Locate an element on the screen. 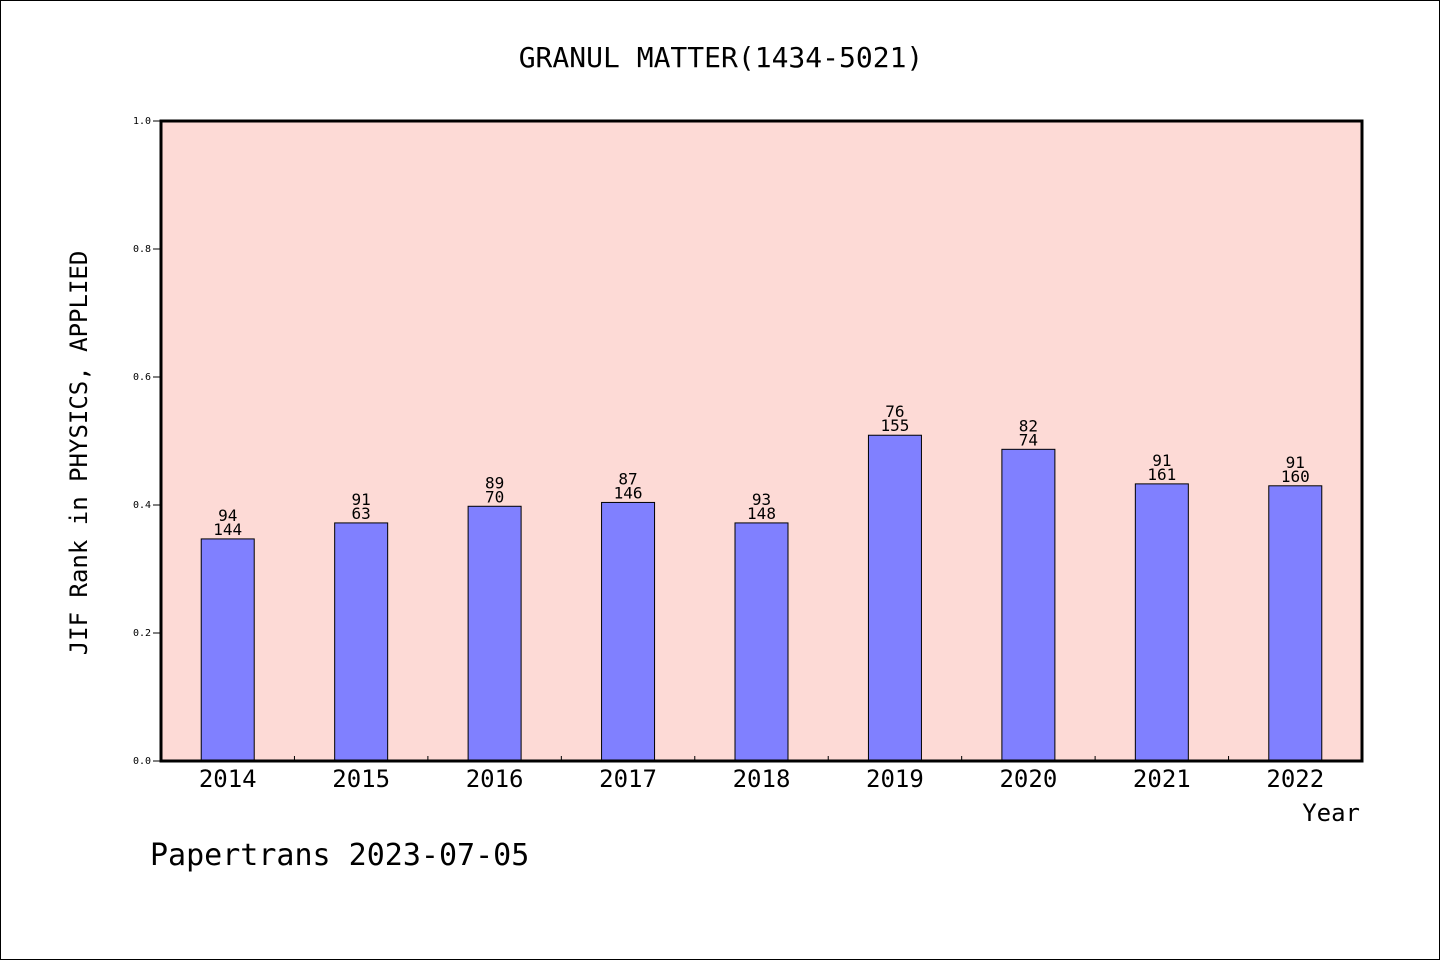  bar-label-bottom: 144 is located at coordinates (227, 529).